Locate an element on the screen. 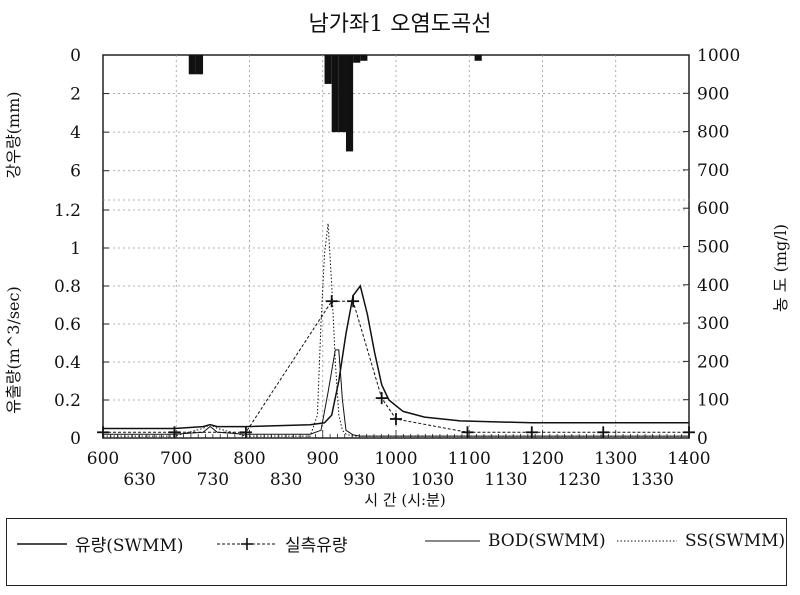 The height and width of the screenshot is (595, 800). rainfall-bars is located at coordinates (335, 103).